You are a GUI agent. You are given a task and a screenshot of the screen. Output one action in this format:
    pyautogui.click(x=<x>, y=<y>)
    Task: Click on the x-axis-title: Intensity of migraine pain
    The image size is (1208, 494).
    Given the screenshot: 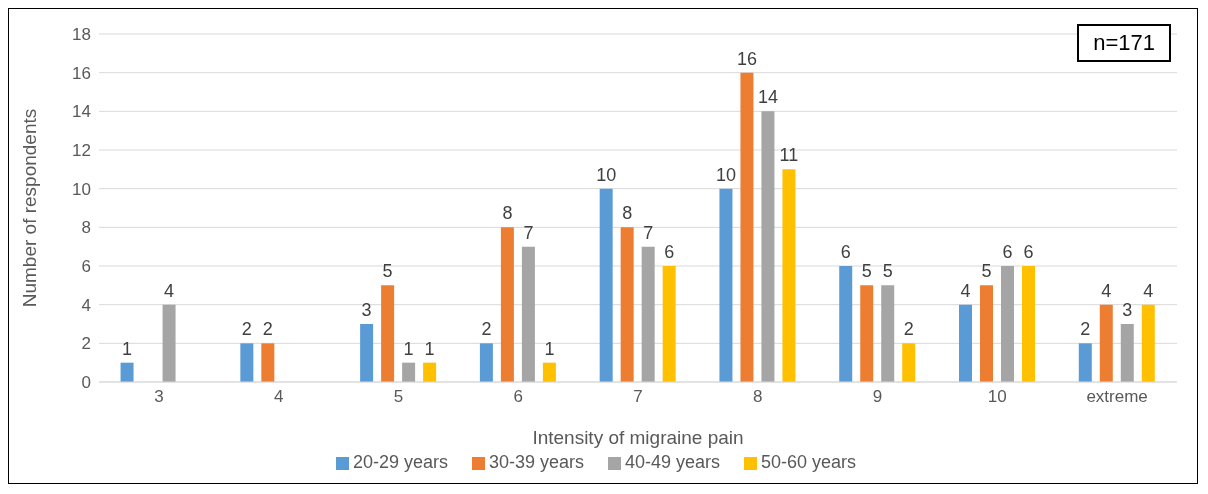 What is the action you would take?
    pyautogui.click(x=638, y=437)
    